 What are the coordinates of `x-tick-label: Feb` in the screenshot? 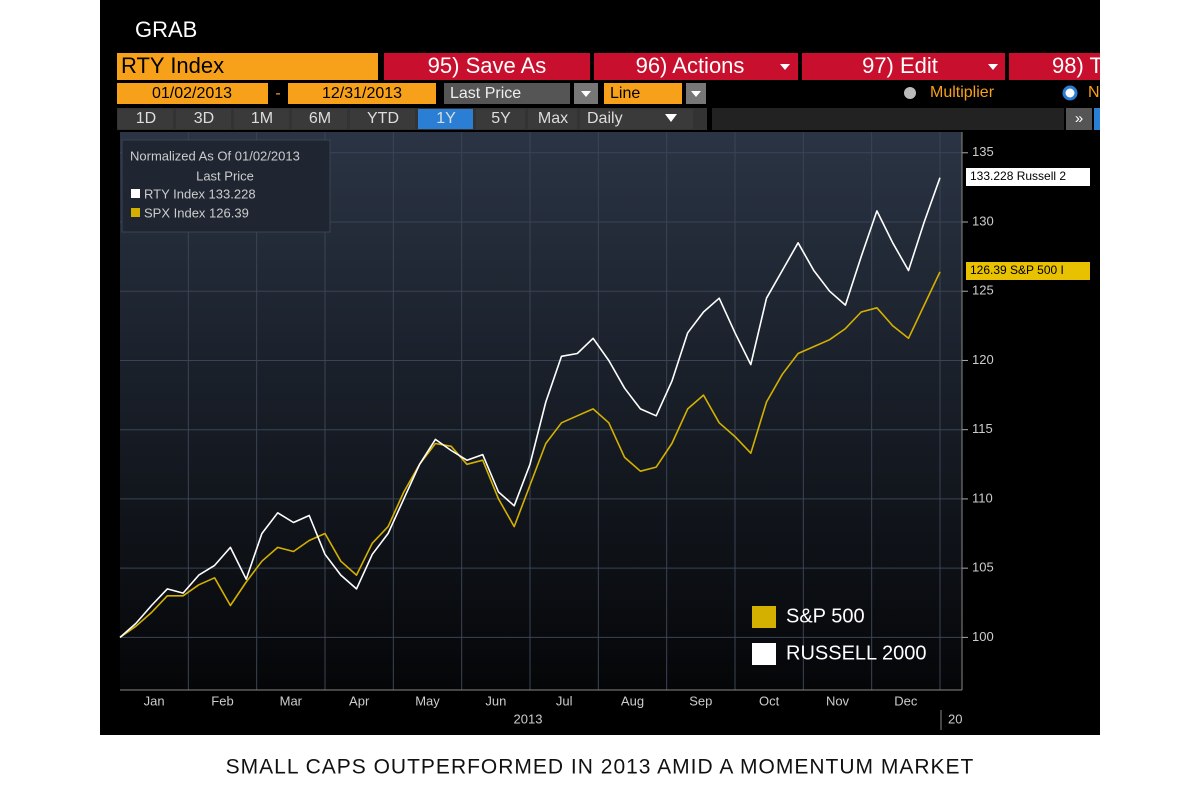 It's located at (222, 700).